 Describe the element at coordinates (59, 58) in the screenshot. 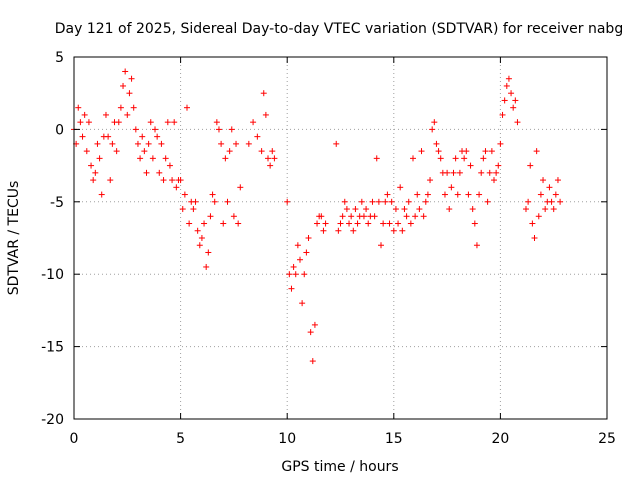

I see `y-tick-label: 5` at that location.